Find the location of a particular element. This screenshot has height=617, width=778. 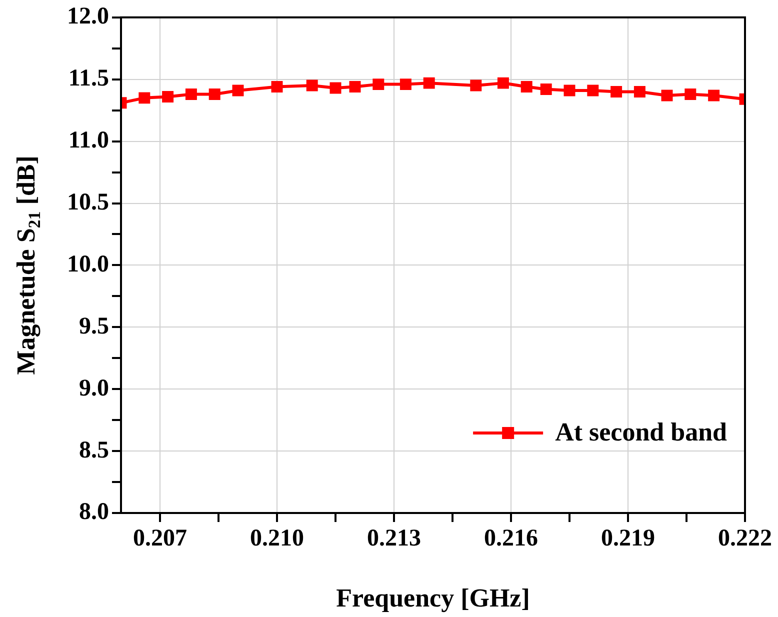

y-tick-label: 11.5 is located at coordinates (88, 79).